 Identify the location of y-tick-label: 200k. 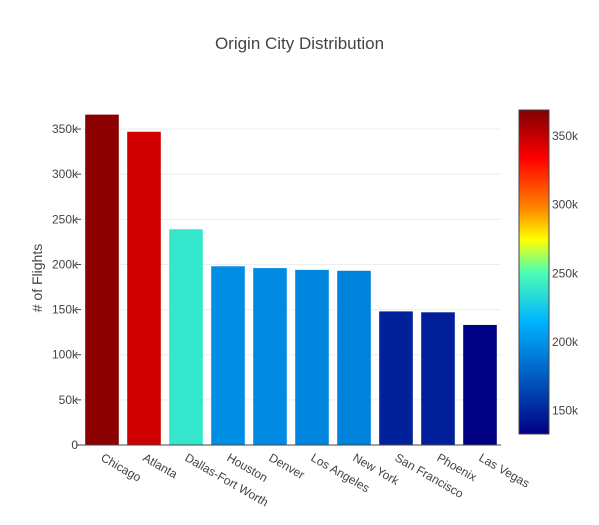
(65, 264).